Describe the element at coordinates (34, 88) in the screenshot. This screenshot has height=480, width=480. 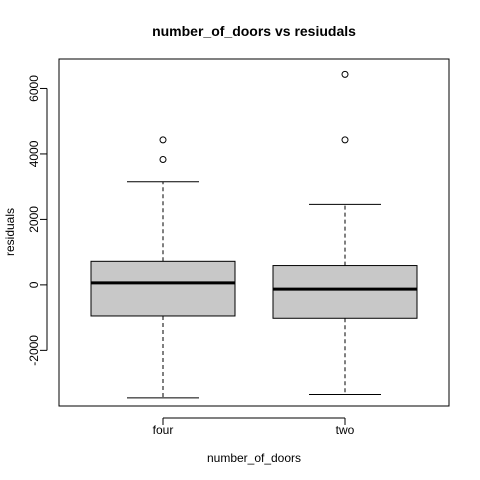
I see `y-tick-label: 6000` at that location.